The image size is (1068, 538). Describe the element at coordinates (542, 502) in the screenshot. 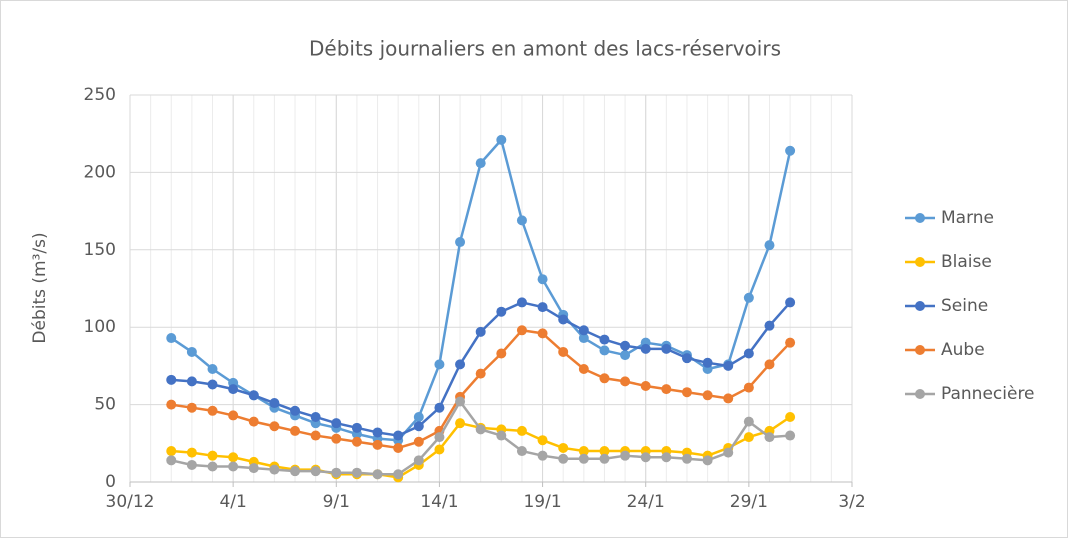

I see `x-tick-label: 19/1` at that location.